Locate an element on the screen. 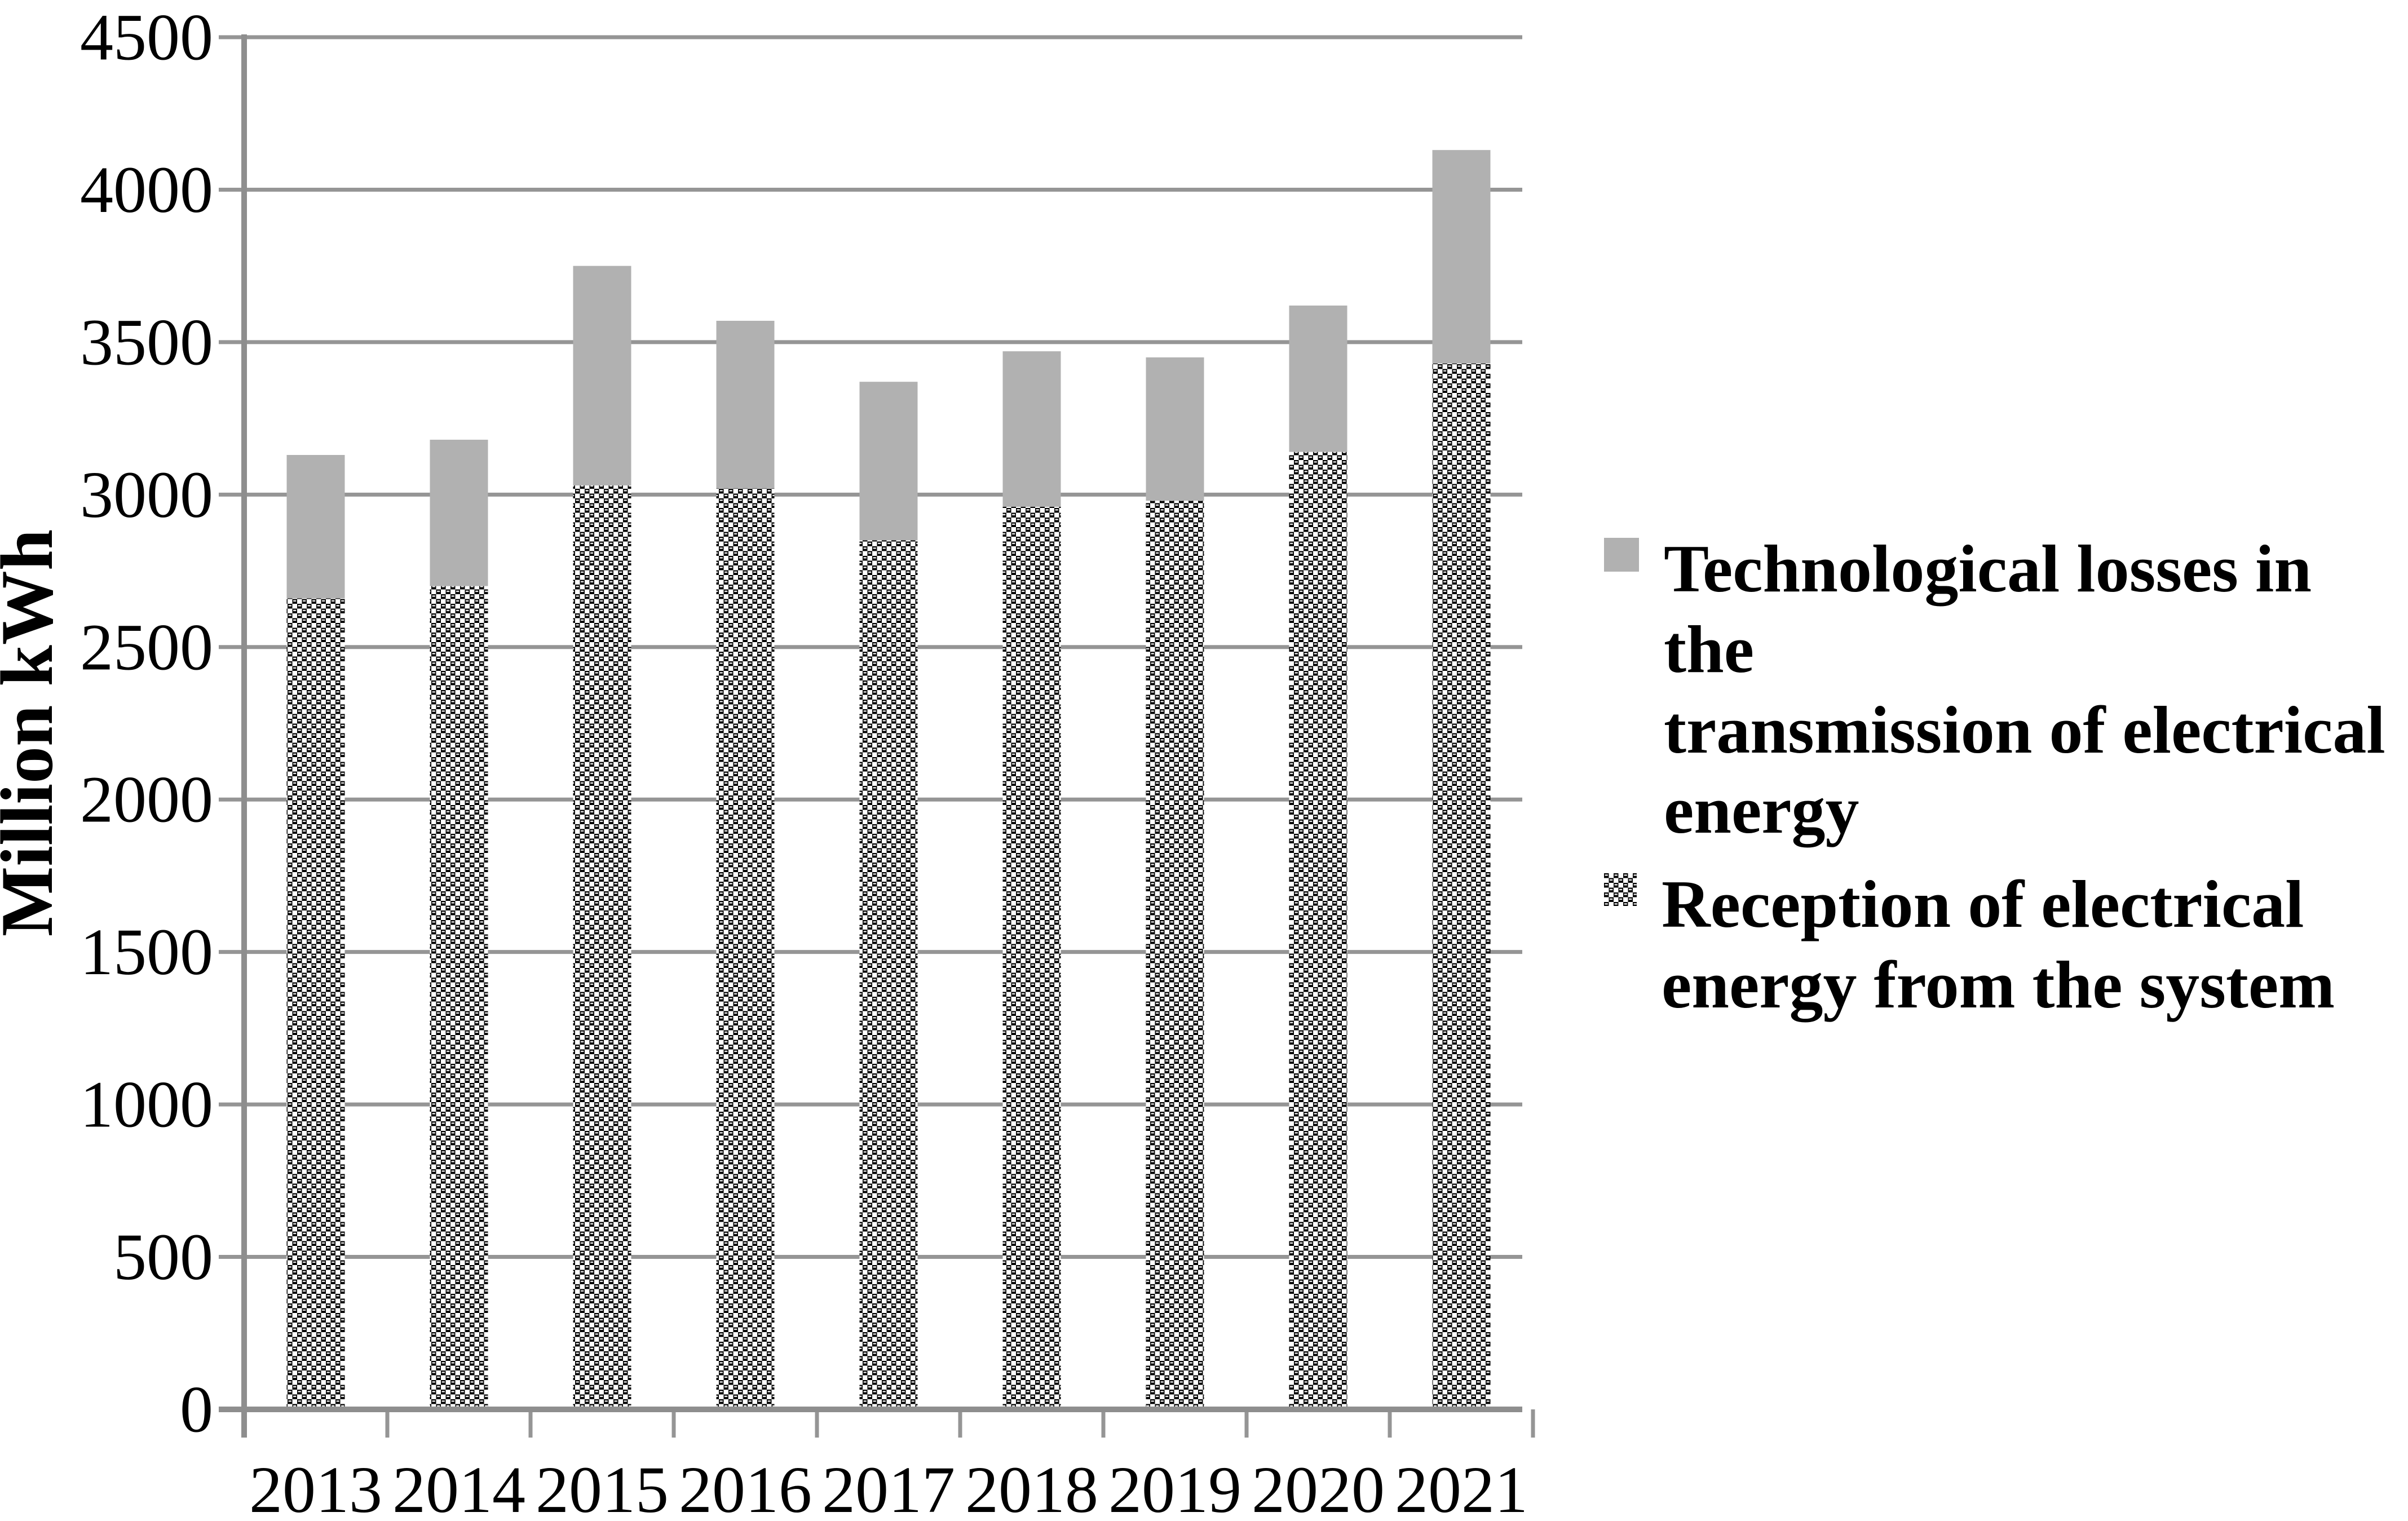 The image size is (2408, 1521). bar-losses-2020 is located at coordinates (1318, 378).